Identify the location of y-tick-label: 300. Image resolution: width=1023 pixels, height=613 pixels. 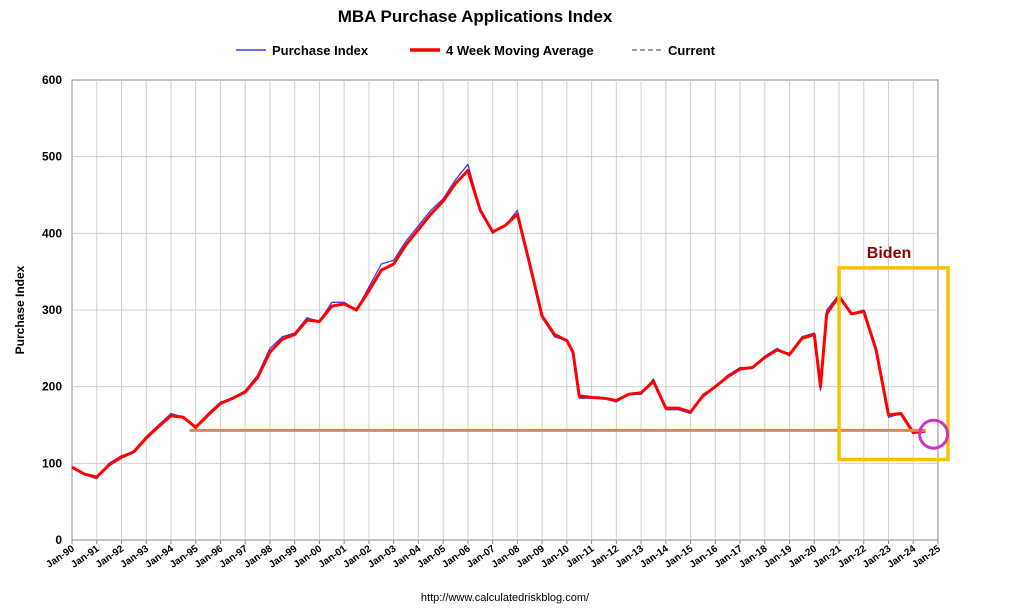
(52, 310).